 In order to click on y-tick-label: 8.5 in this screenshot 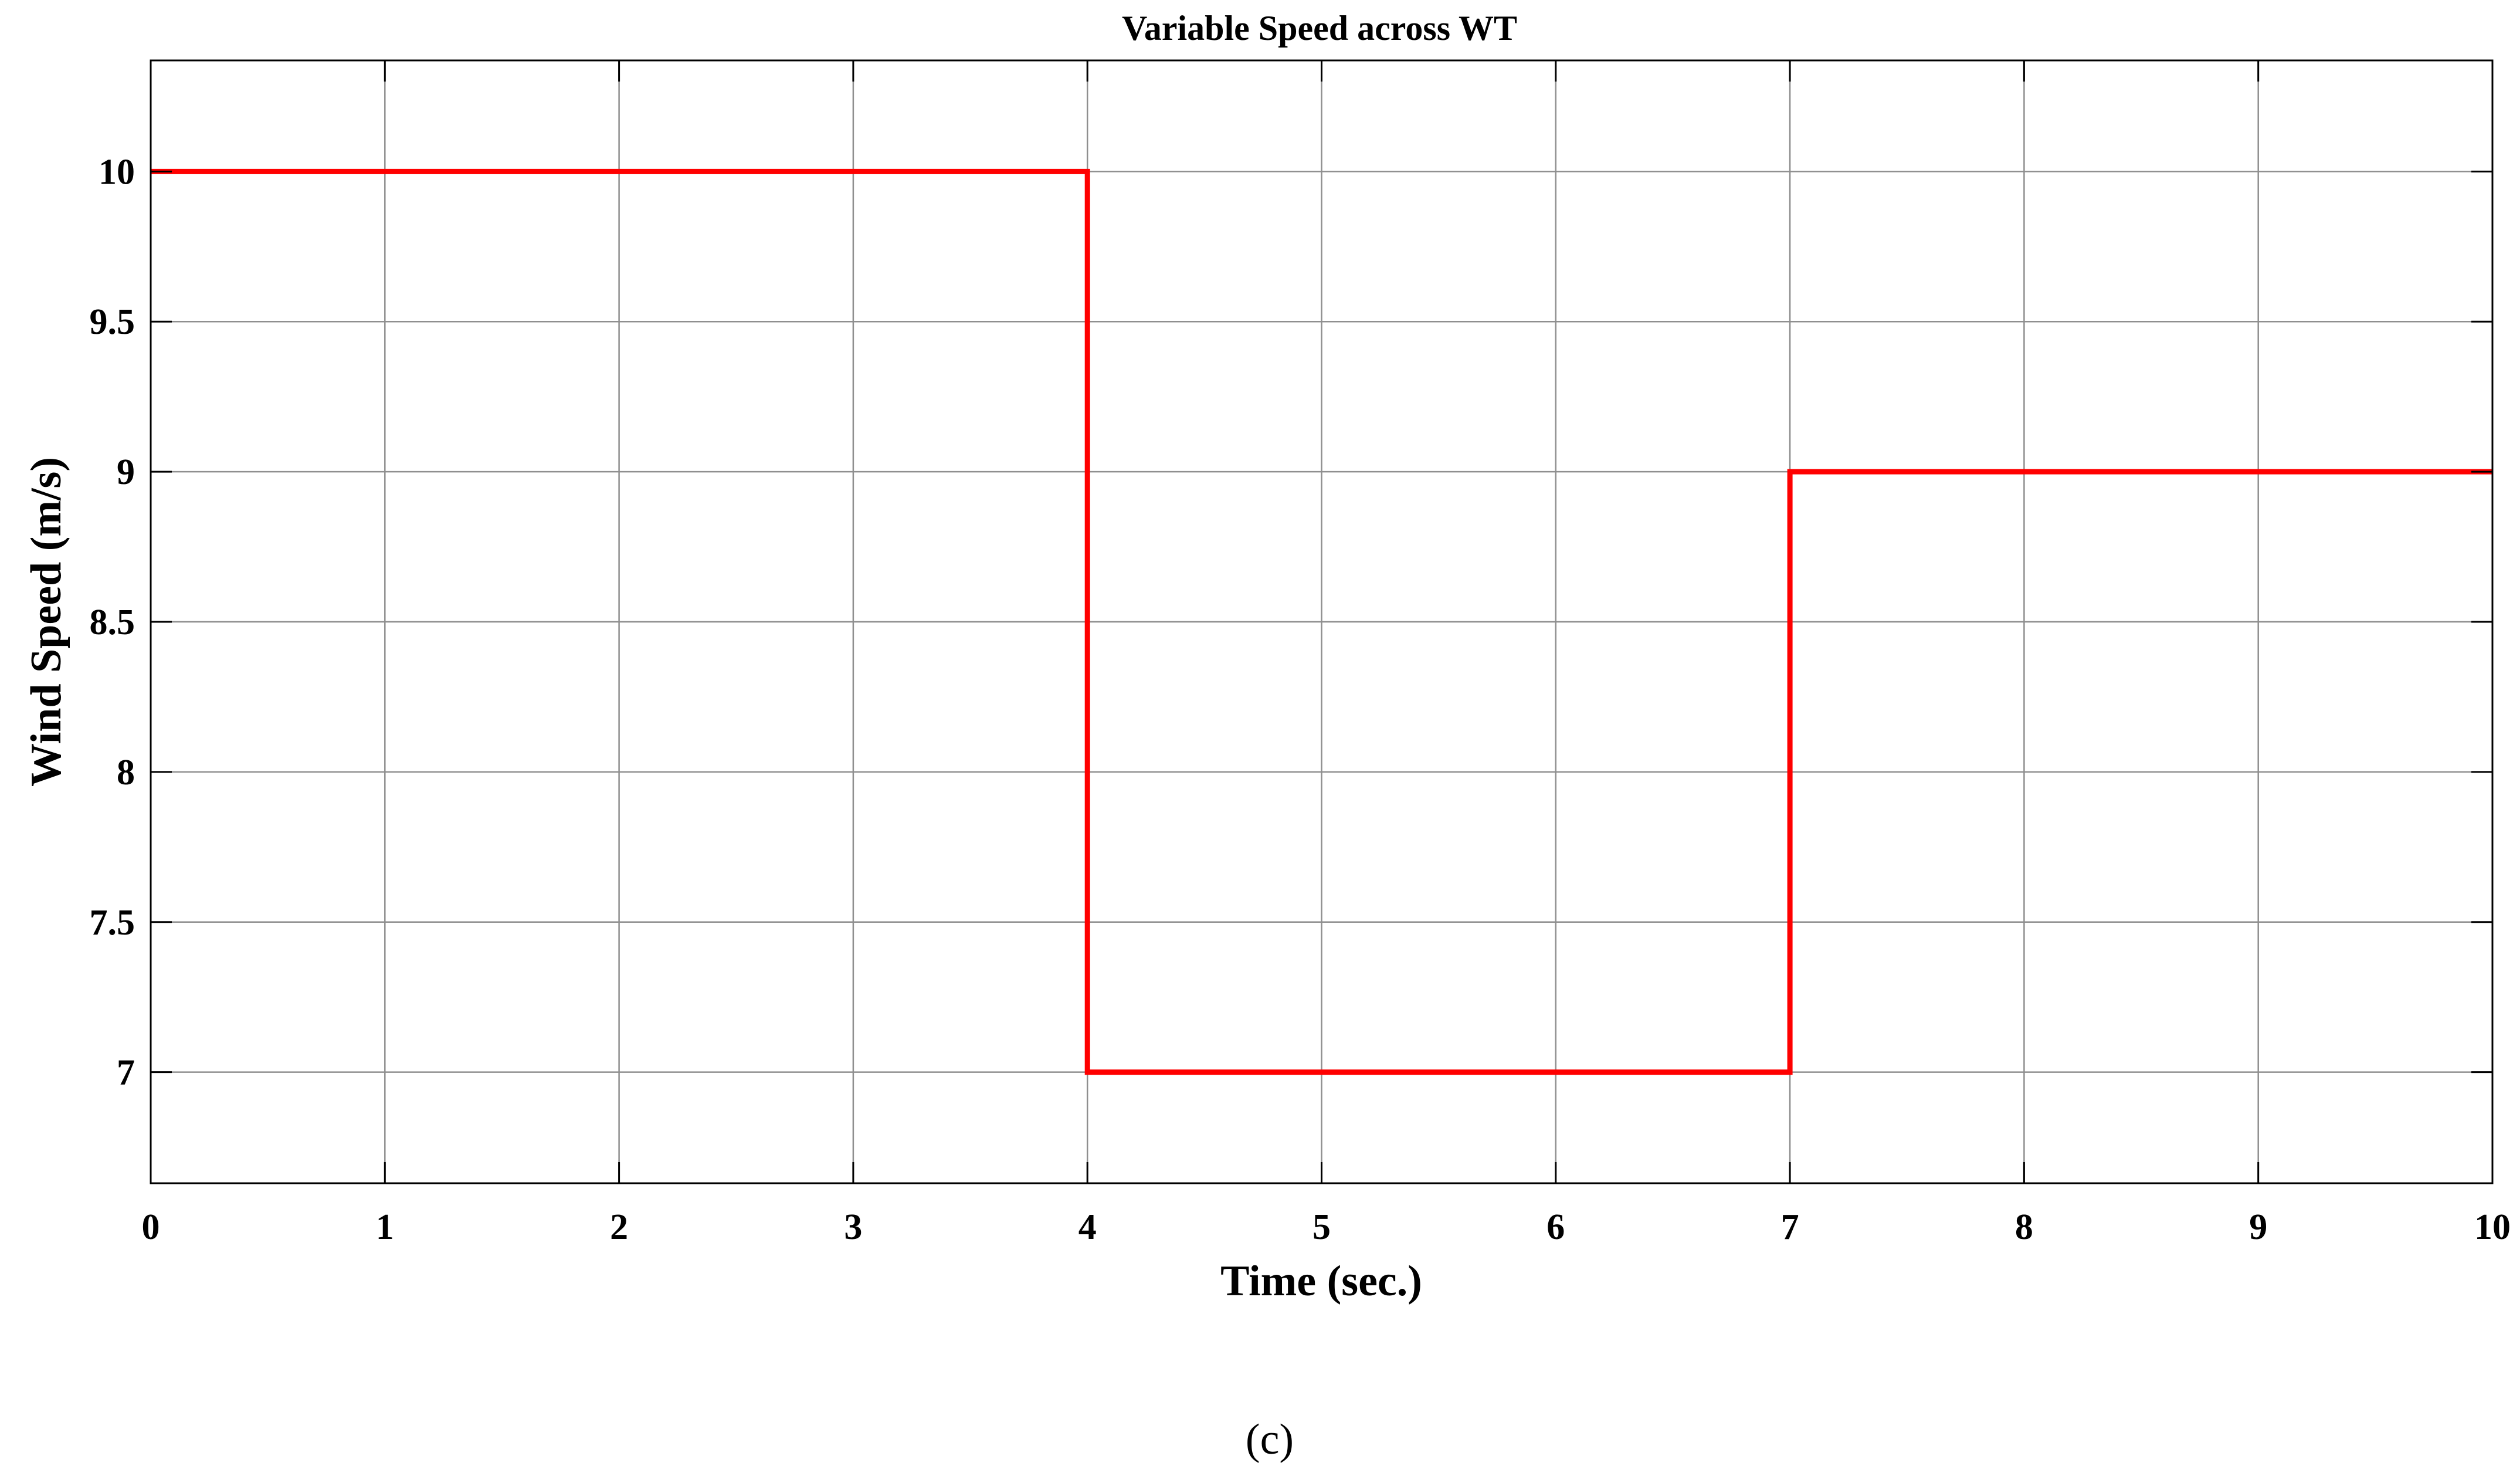, I will do `click(112, 622)`.